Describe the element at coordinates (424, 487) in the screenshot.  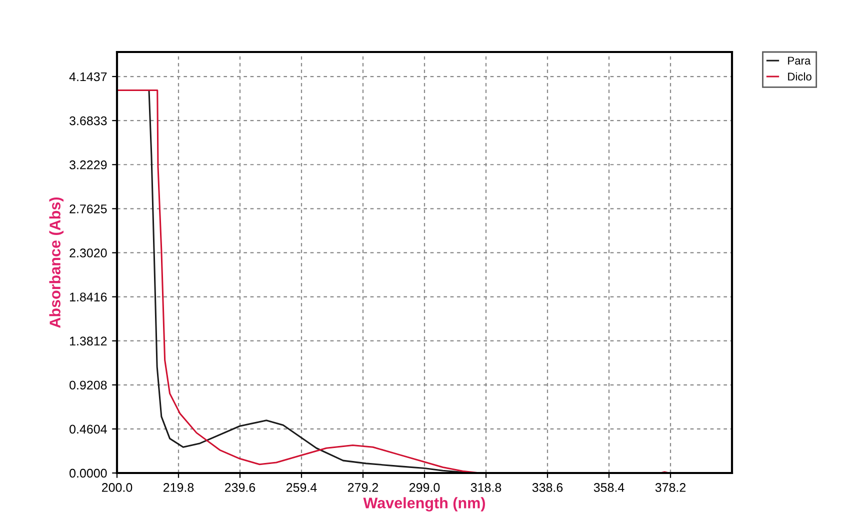
I see `x-tick-label: 299.0` at that location.